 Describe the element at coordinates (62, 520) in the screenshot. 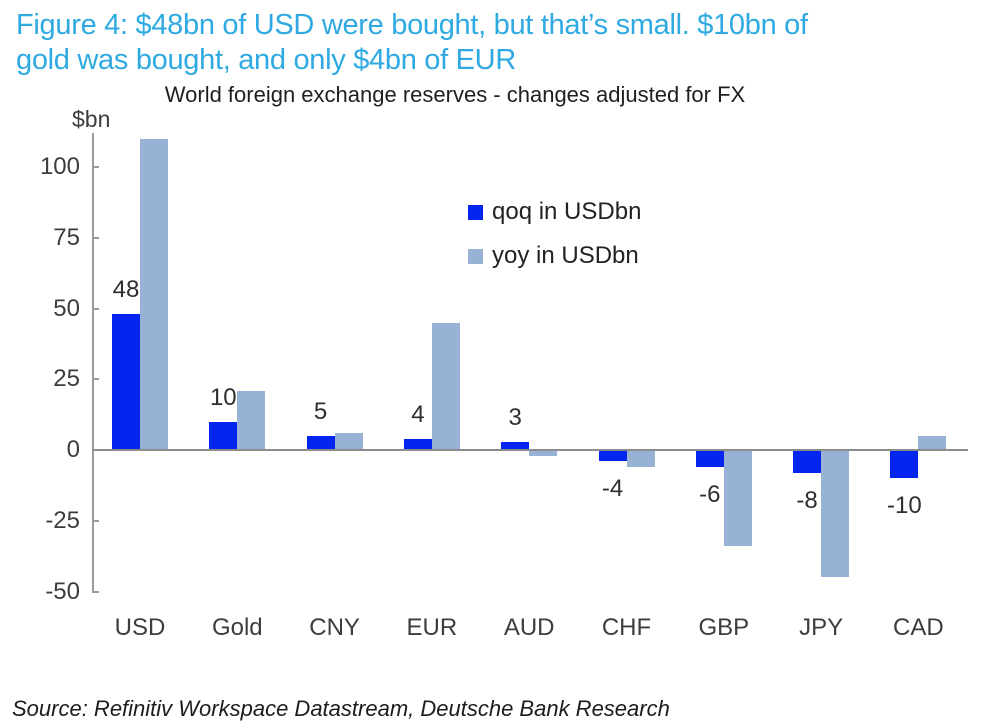

I see `y-axis-tick-label: -25` at that location.